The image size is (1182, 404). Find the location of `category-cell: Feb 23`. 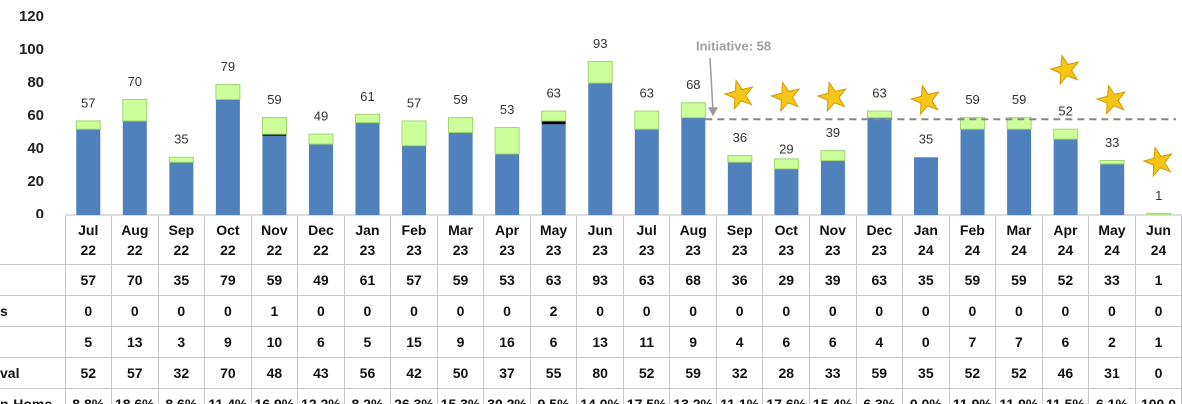

category-cell: Feb 23 is located at coordinates (414, 240).